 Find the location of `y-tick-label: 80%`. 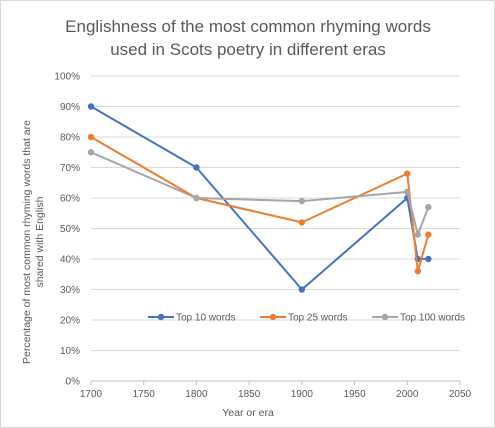

y-tick-label: 80% is located at coordinates (70, 138).